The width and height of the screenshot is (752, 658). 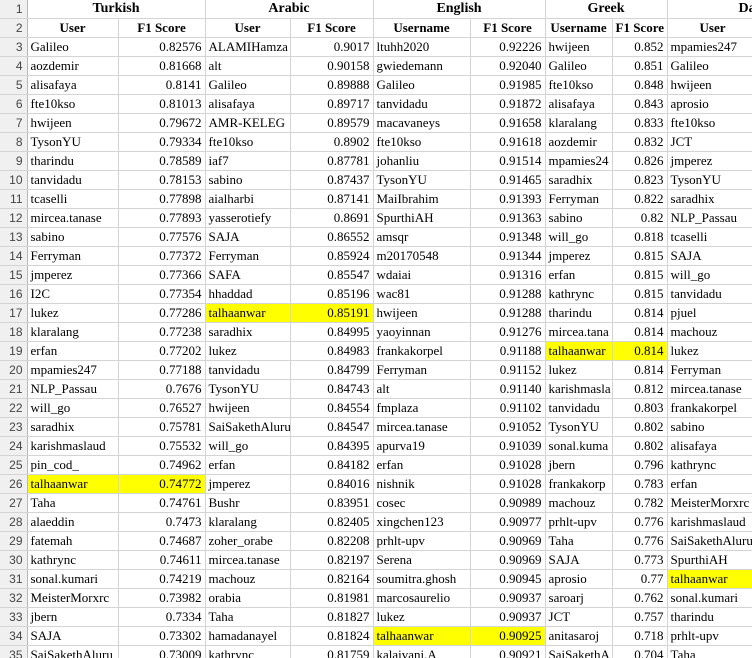 I want to click on row-number: 19, so click(x=14, y=351).